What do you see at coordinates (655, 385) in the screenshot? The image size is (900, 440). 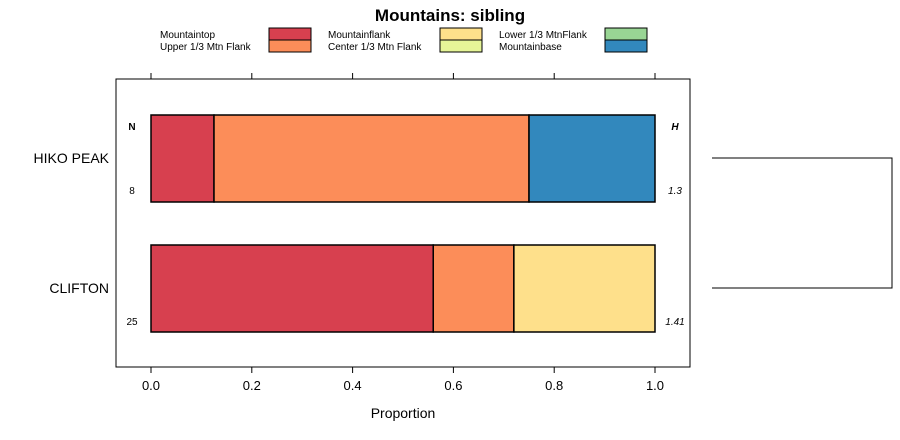 I see `x-tick-label-1-0: 1.0` at bounding box center [655, 385].